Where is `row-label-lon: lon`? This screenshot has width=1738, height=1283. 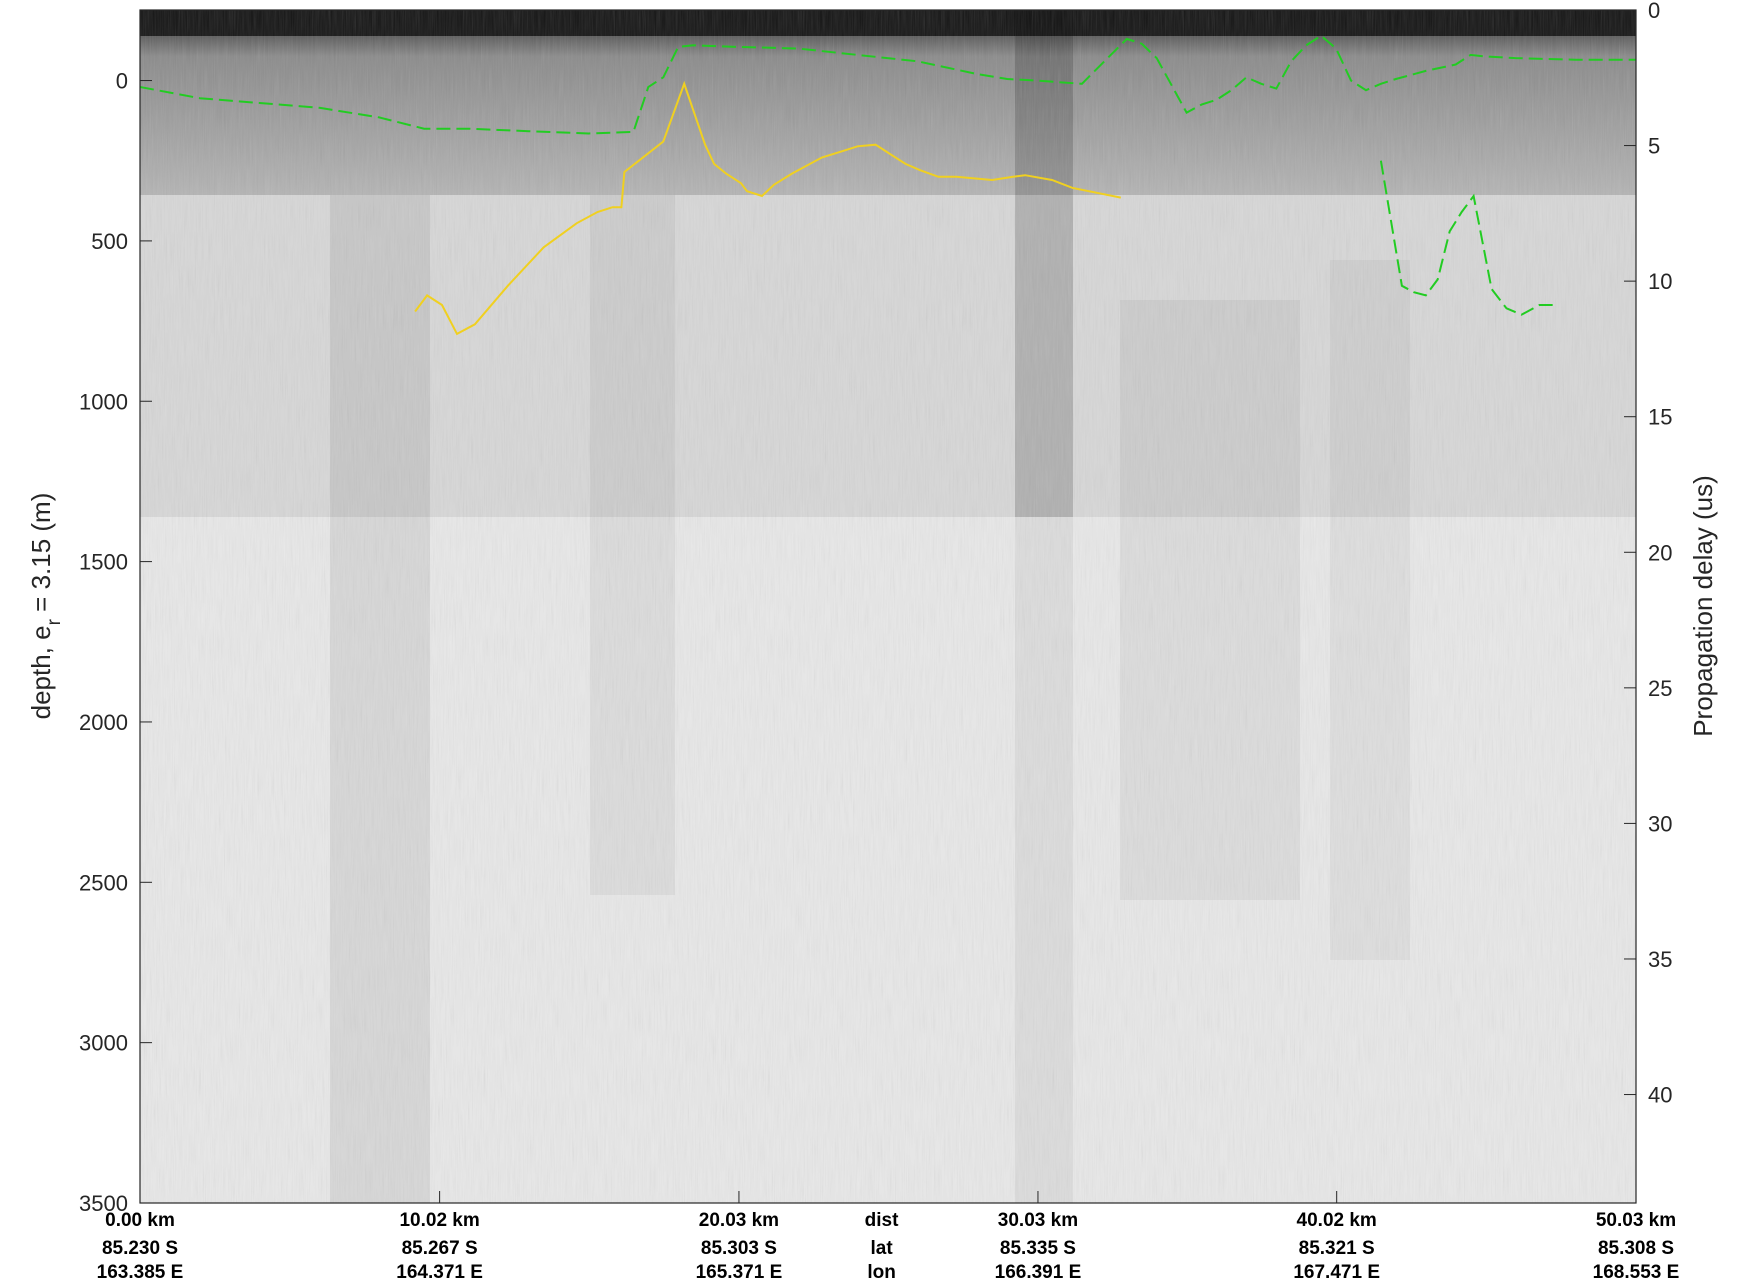
row-label-lon: lon is located at coordinates (881, 1272).